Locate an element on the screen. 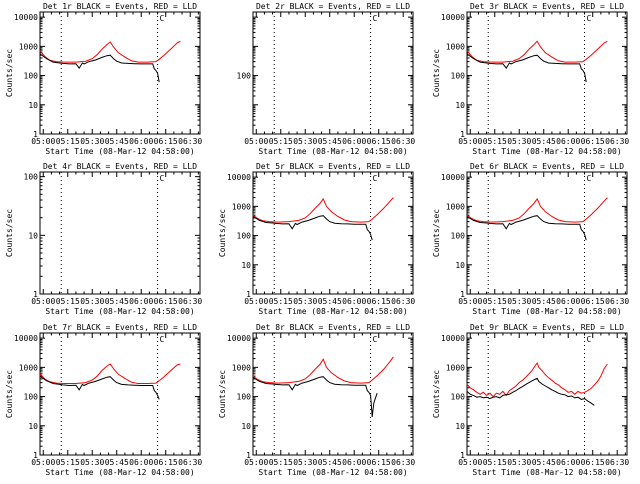  chart-title: Det 3r BLACK = Events, RED = LLD is located at coordinates (547, 6).